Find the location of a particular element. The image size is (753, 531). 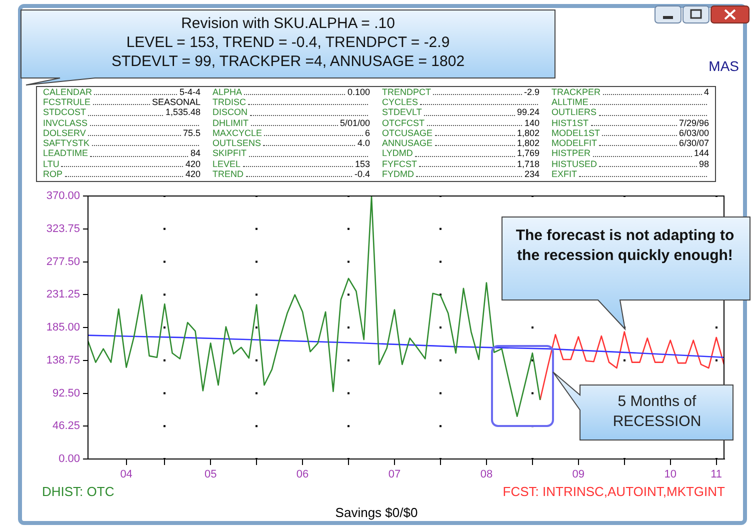

text: OTCFCST 140 is located at coordinates (461, 123).